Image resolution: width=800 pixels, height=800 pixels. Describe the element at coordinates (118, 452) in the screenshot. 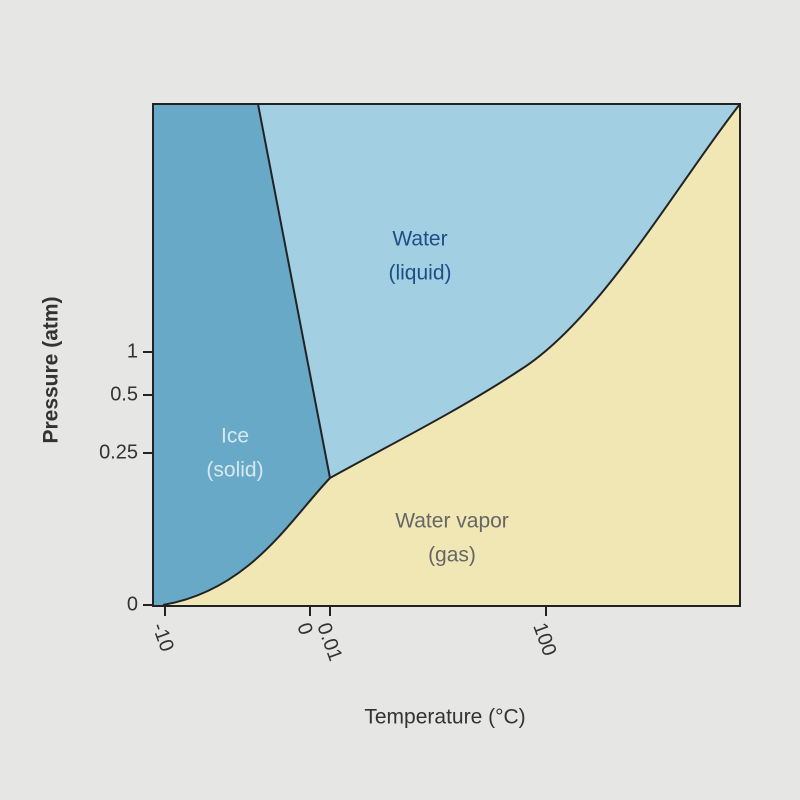

I see `y-tick-label: 0.25` at that location.